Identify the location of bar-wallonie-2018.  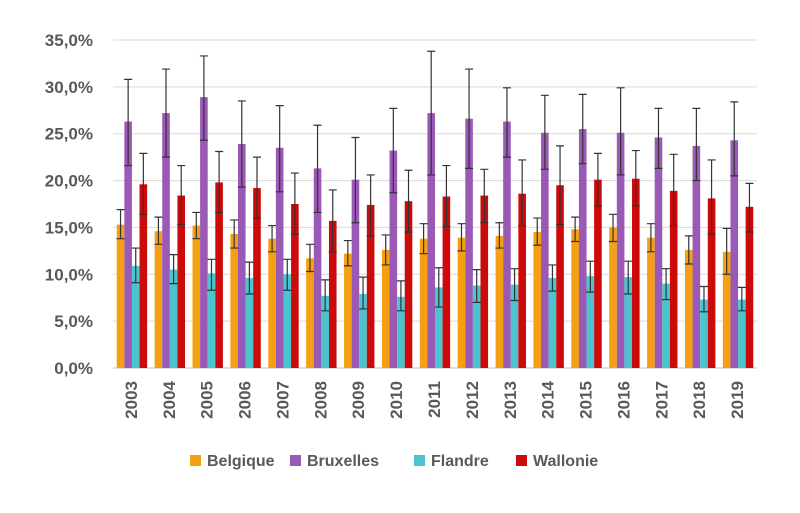
(711, 283).